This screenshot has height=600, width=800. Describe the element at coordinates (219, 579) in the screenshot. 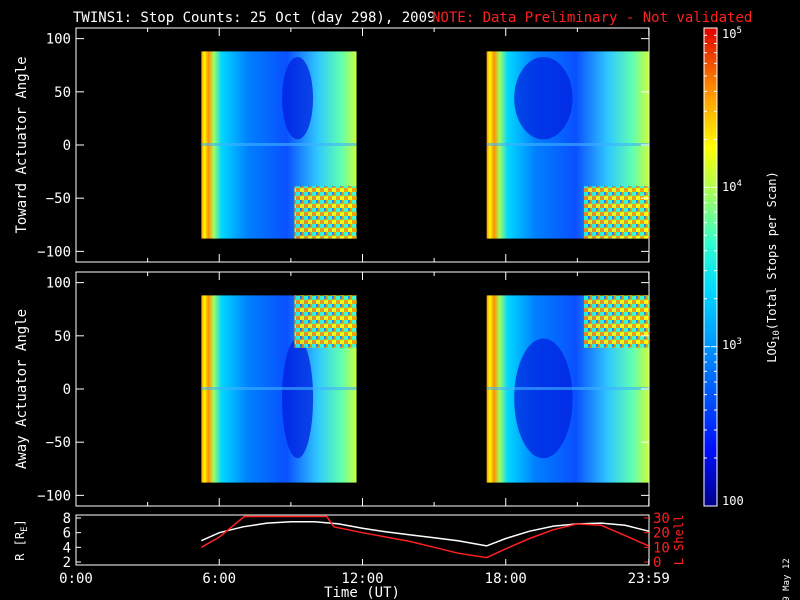

I see `x-tick-label: 6:00` at that location.